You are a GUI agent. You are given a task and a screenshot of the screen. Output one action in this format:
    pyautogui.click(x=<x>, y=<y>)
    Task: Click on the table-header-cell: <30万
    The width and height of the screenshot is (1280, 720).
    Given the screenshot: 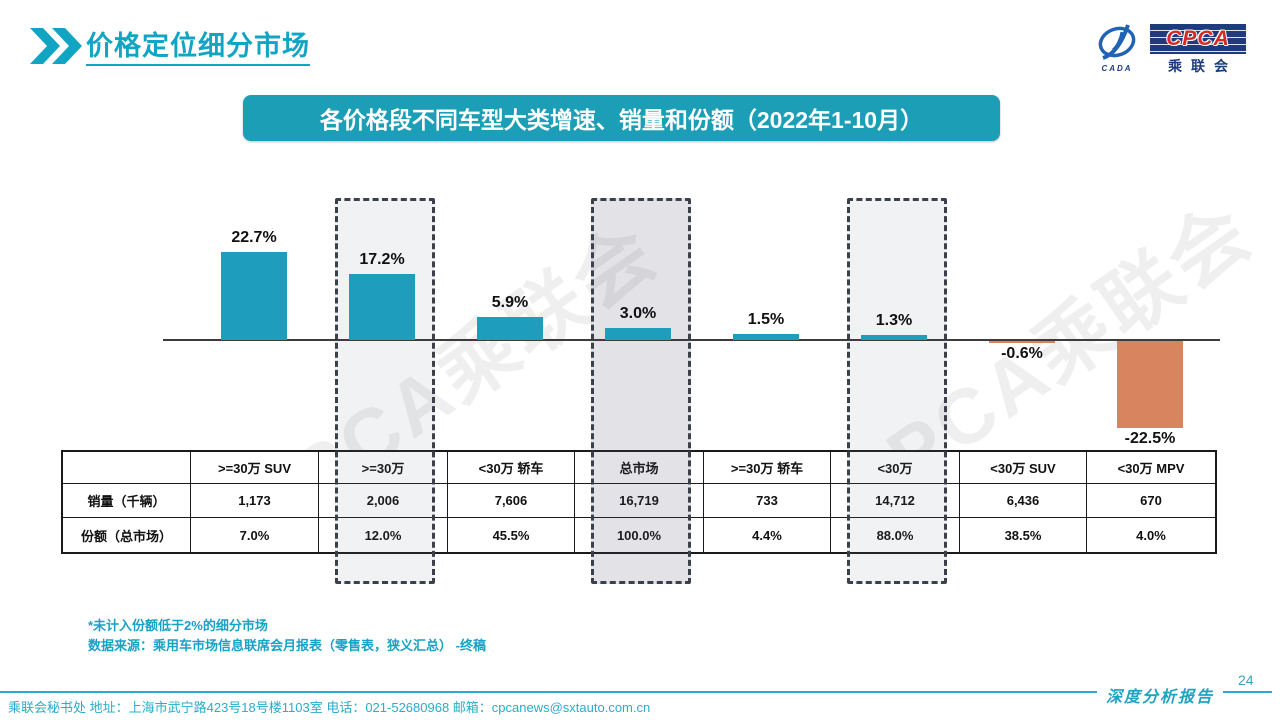 What is the action you would take?
    pyautogui.click(x=895, y=468)
    